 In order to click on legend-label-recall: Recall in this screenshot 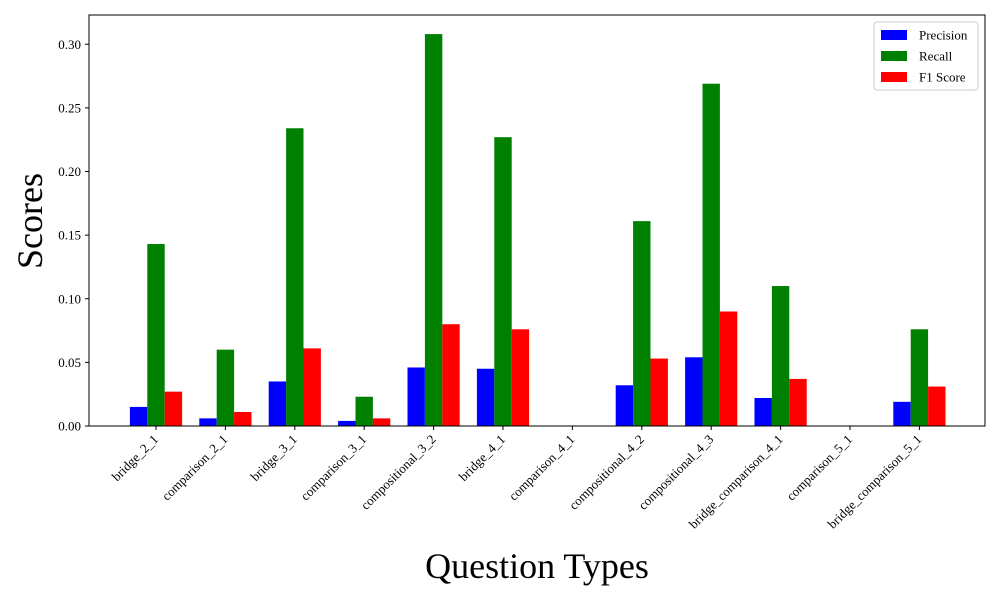, I will do `click(936, 56)`.